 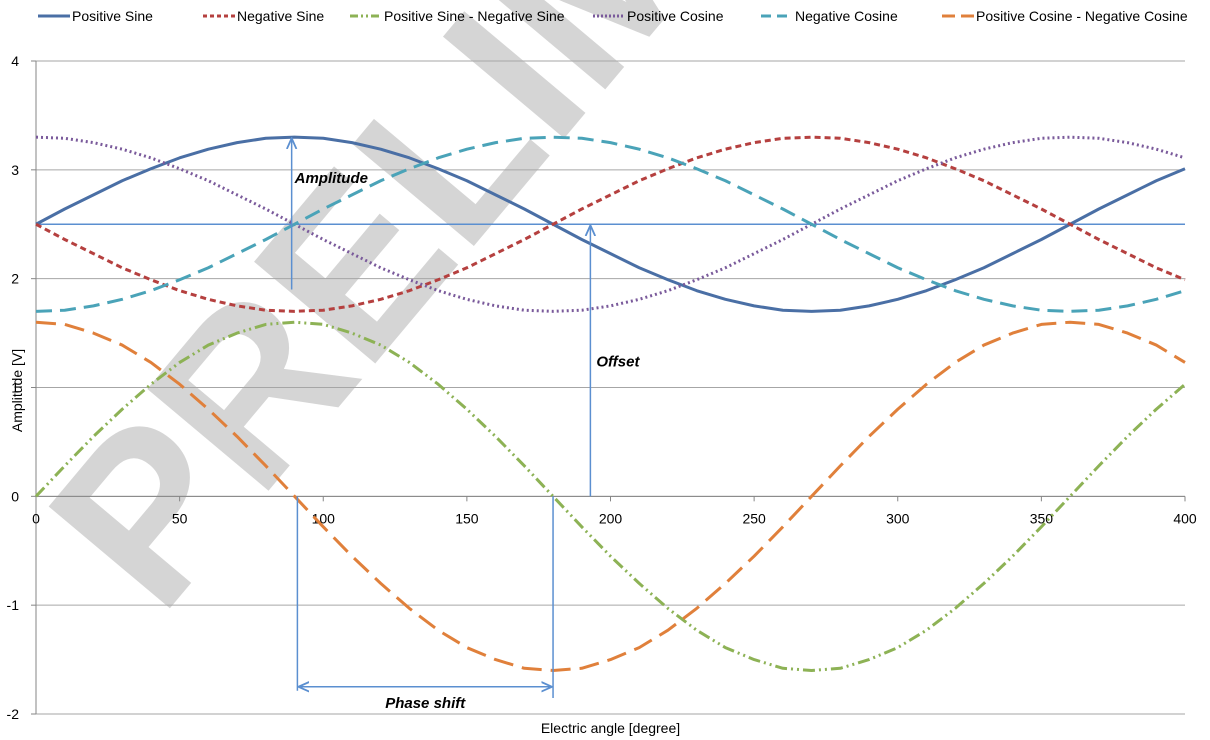 I want to click on annotation-label-phase-shift: Phase shift, so click(x=425, y=703).